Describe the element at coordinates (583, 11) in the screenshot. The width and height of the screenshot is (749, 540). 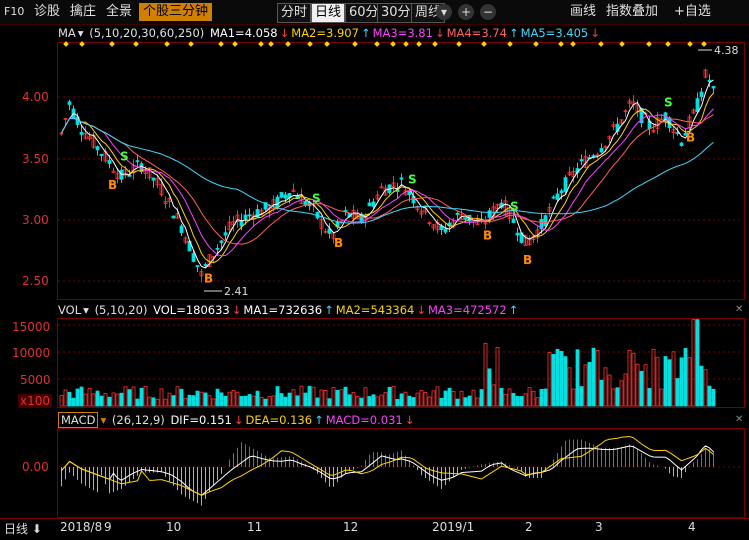
I see `draw-line-button: 画线` at that location.